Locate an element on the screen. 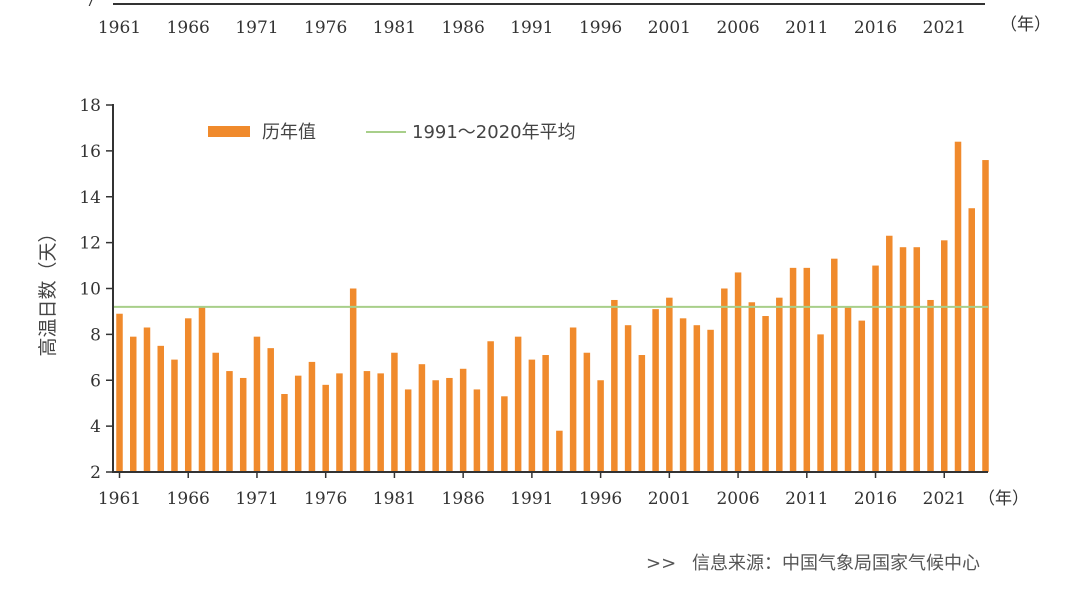 The height and width of the screenshot is (607, 1080). bar-1976 is located at coordinates (325, 428).